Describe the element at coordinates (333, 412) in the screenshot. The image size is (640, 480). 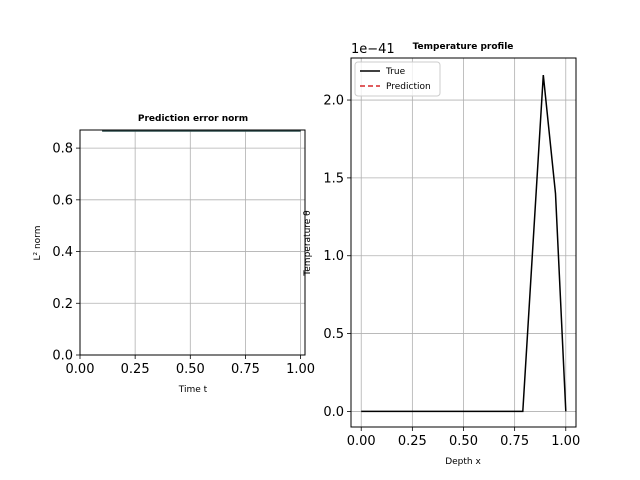
I see `right-ytick-label: 0.0` at that location.